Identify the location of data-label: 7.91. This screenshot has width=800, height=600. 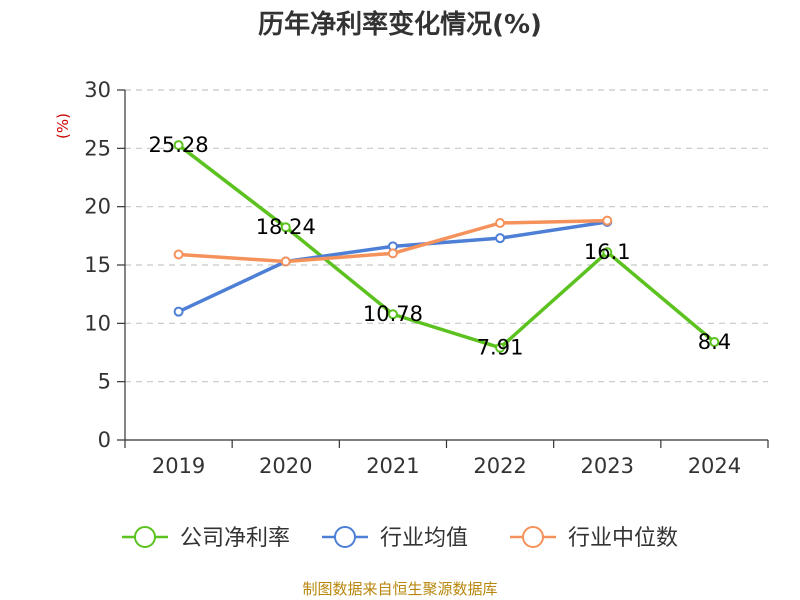
(500, 348).